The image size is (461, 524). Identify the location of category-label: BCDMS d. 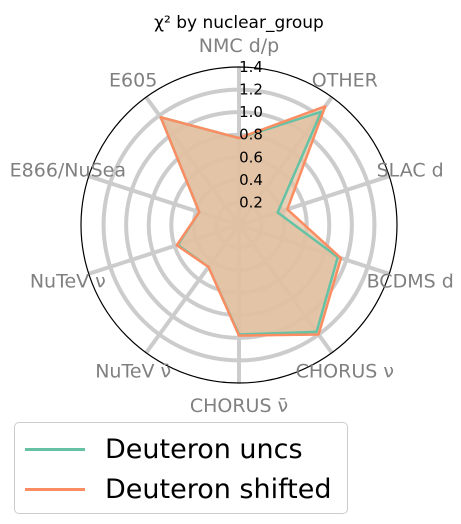
(410, 282).